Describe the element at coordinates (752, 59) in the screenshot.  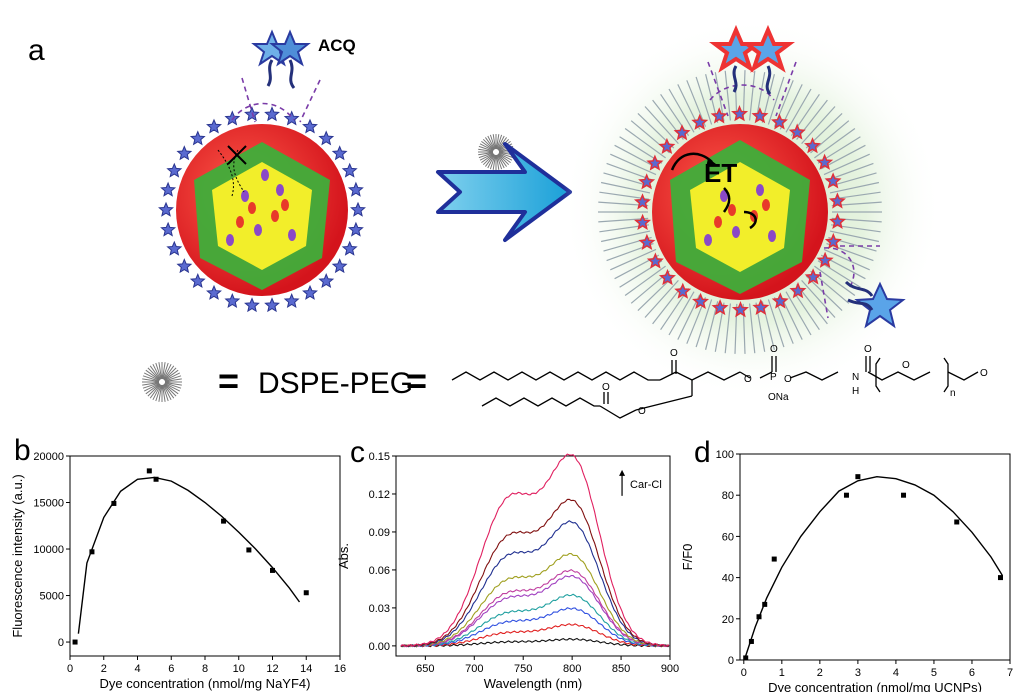
I see `glowing-dye-icon` at that location.